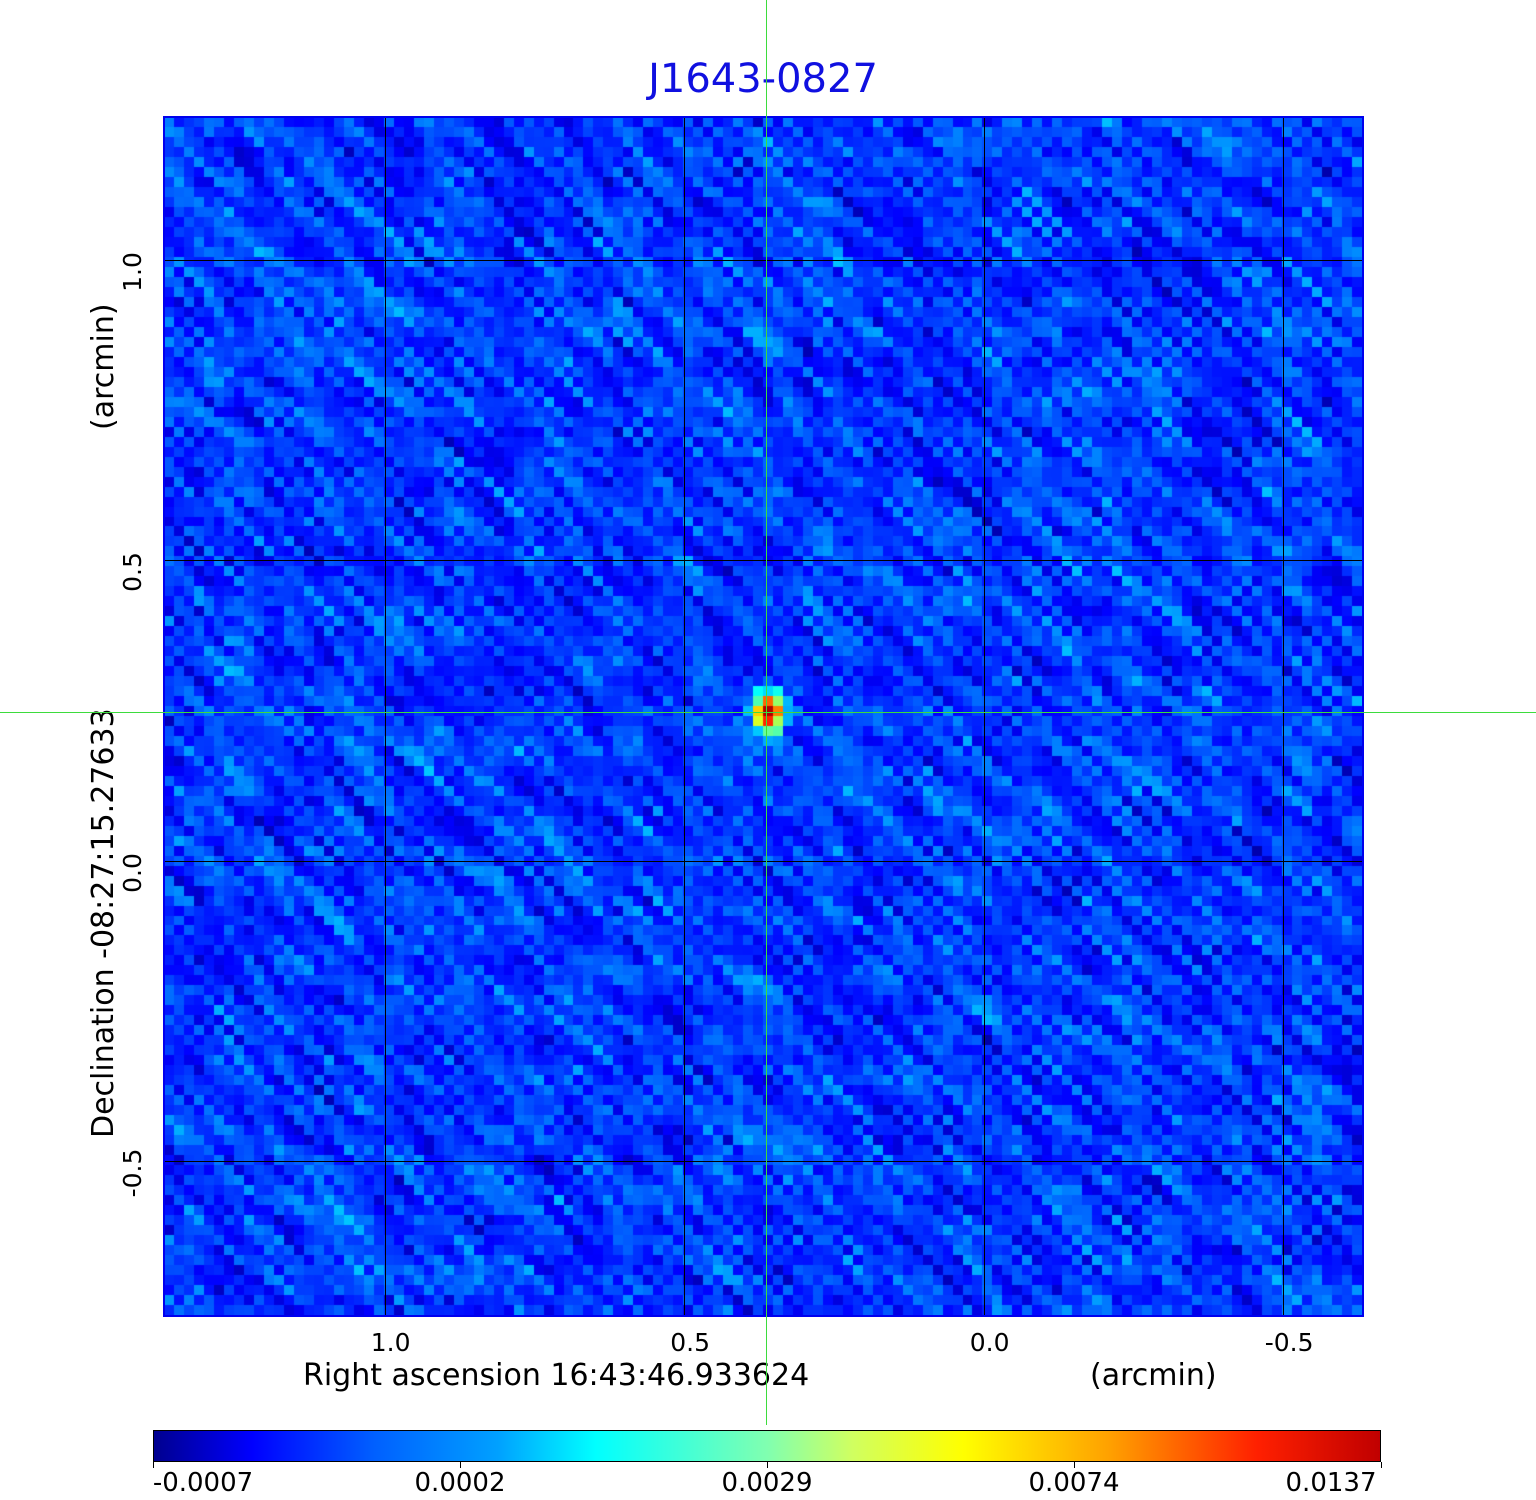 This screenshot has height=1500, width=1536. What do you see at coordinates (768, 712) in the screenshot?
I see `crosshair-horizontal` at bounding box center [768, 712].